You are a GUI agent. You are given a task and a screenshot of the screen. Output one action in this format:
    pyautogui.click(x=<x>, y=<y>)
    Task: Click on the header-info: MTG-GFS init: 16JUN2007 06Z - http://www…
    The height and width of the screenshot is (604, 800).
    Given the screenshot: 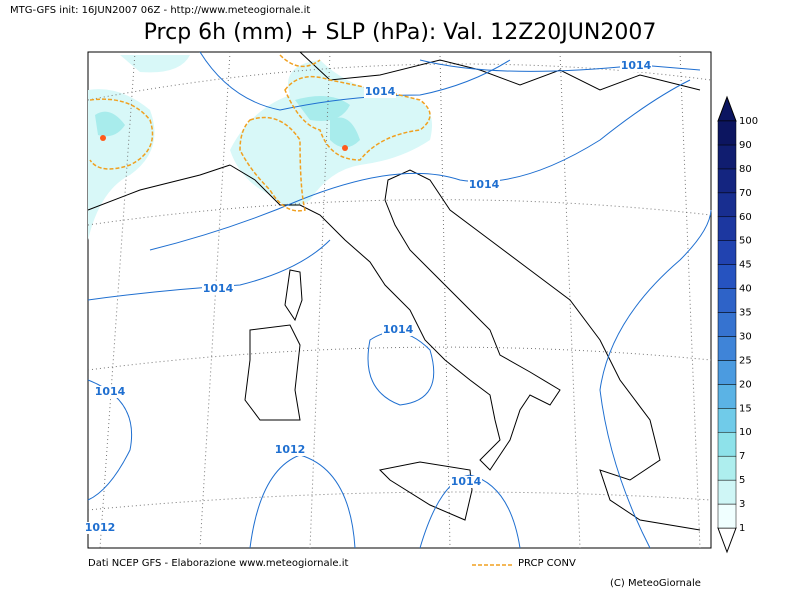 What is the action you would take?
    pyautogui.click(x=160, y=10)
    